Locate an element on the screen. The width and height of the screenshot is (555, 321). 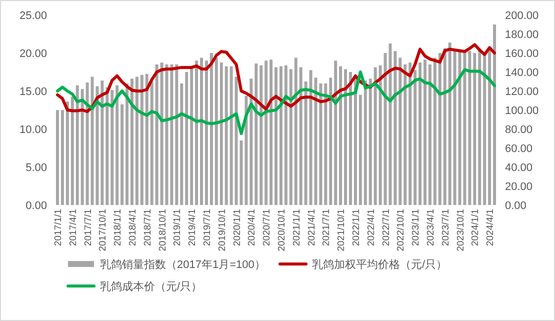
x-tick-label: 2022/1/1 is located at coordinates (356, 227).